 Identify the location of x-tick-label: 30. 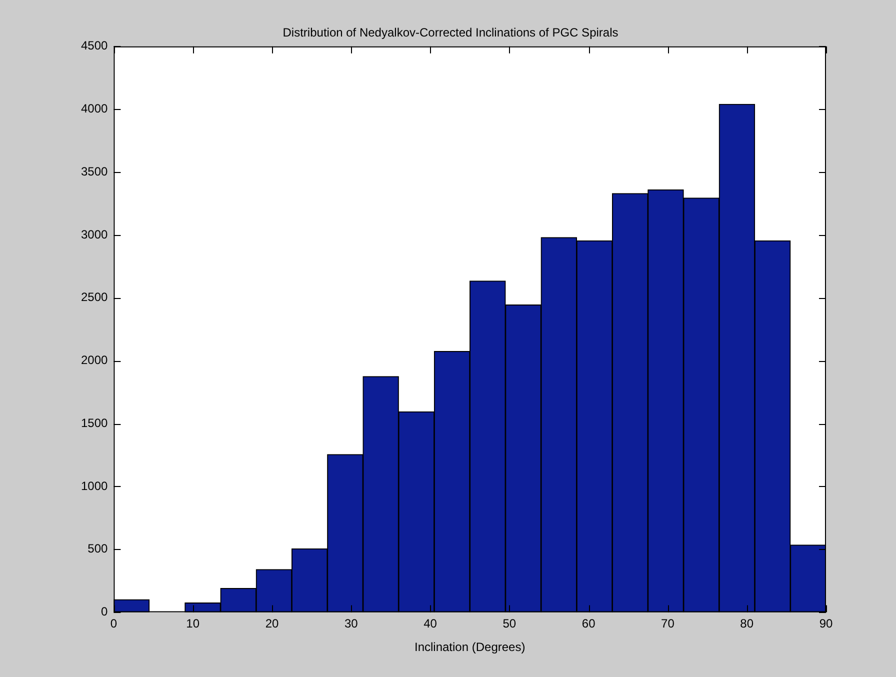
(351, 623).